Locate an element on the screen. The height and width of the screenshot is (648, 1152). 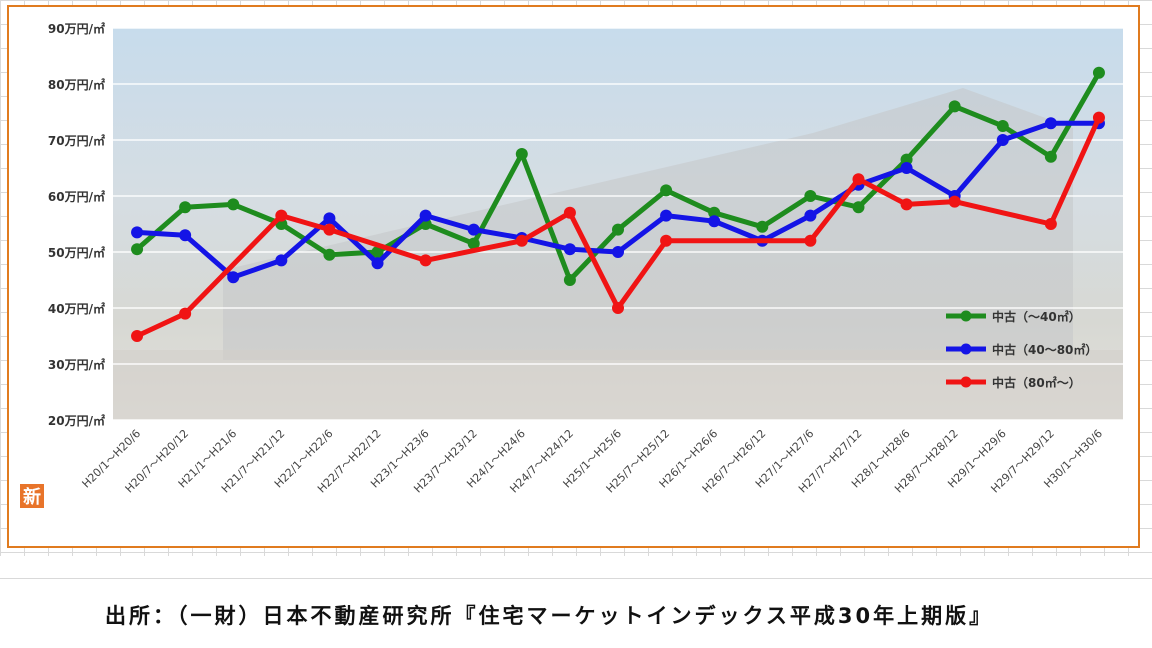
y-tick-label: 50万円/㎡ is located at coordinates (76, 252).